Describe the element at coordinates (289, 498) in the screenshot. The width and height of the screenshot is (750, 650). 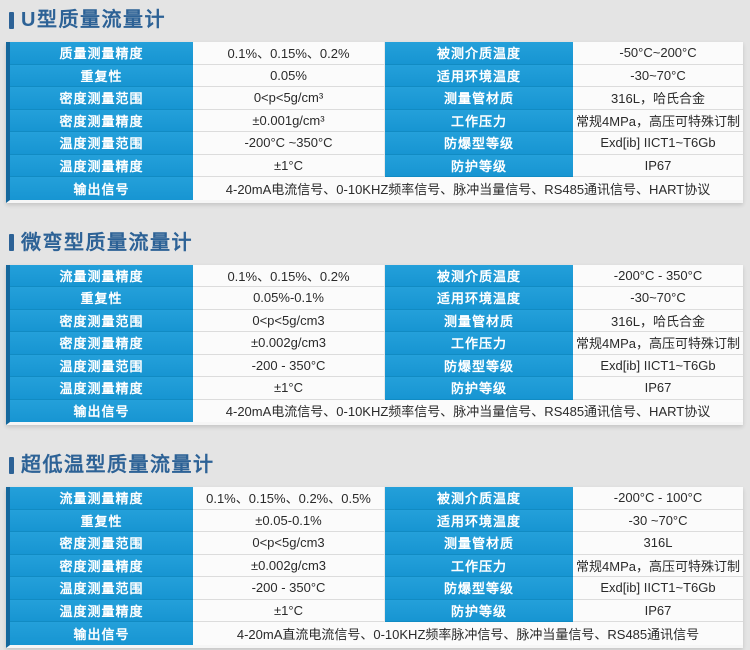
I see `spec-value: 0.1%、0.15%、0.2%、0.5%` at that location.